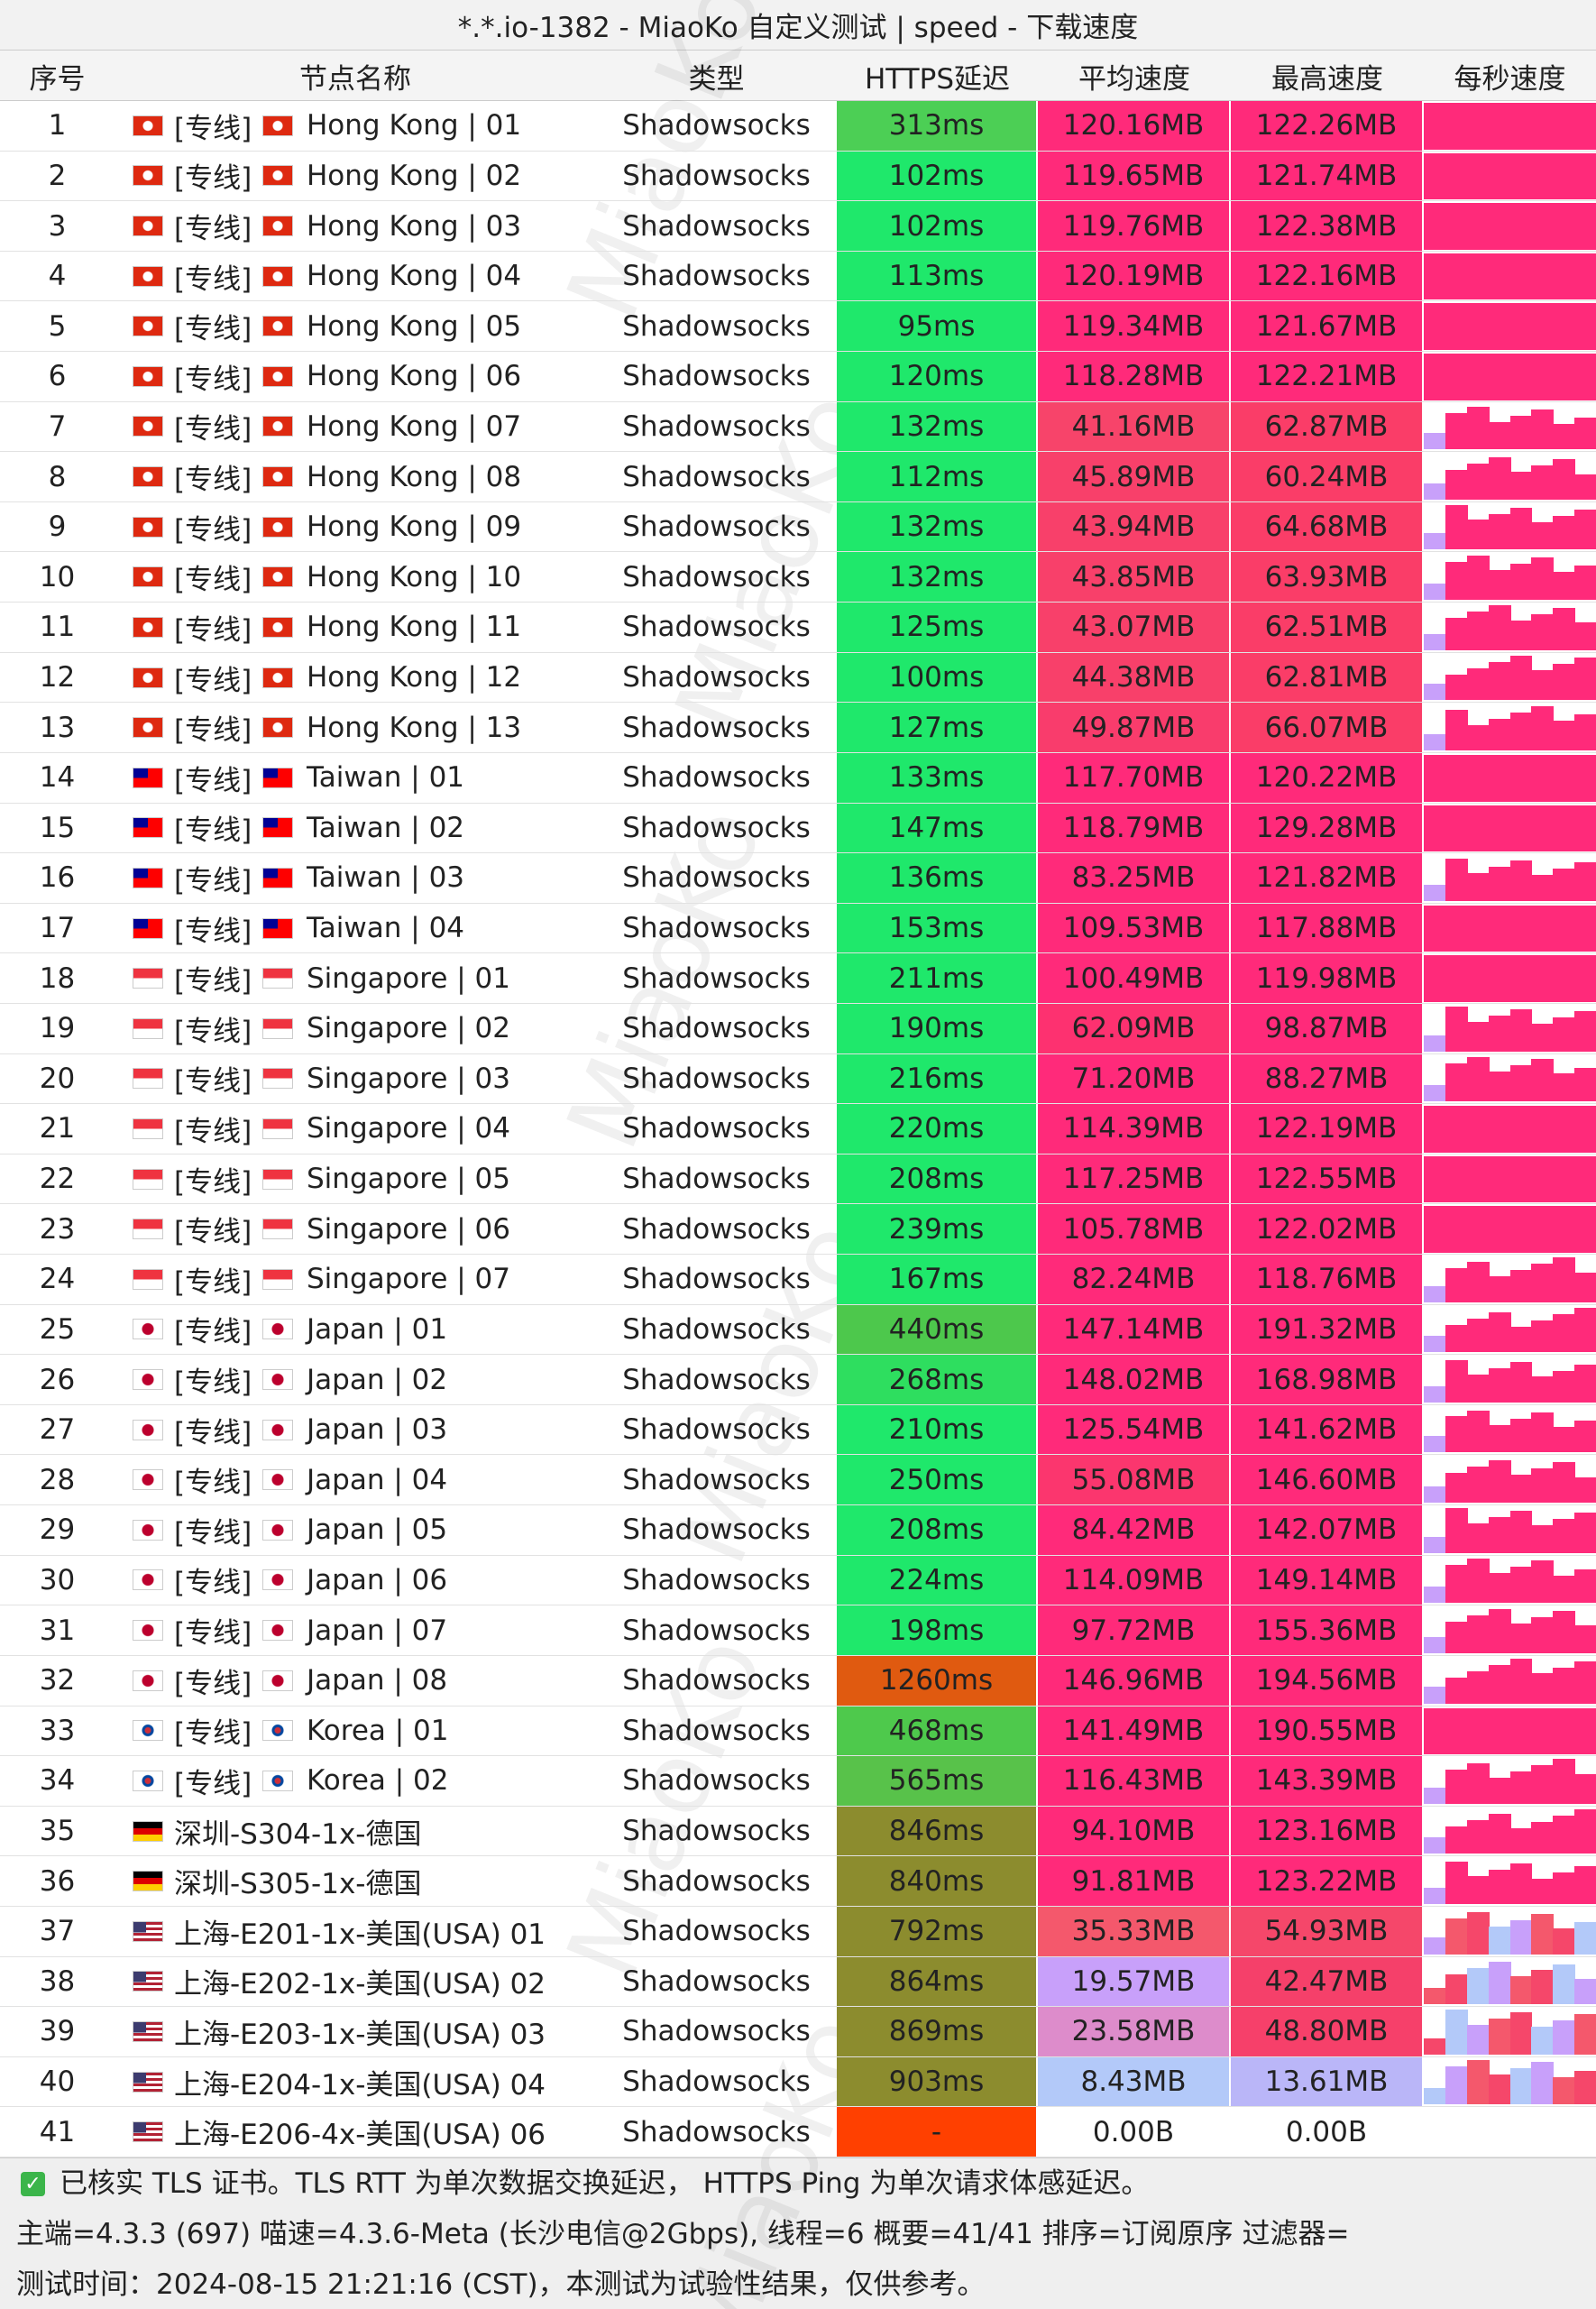  I want to click on avg-speed-cell: 71.20MB, so click(1134, 1078).